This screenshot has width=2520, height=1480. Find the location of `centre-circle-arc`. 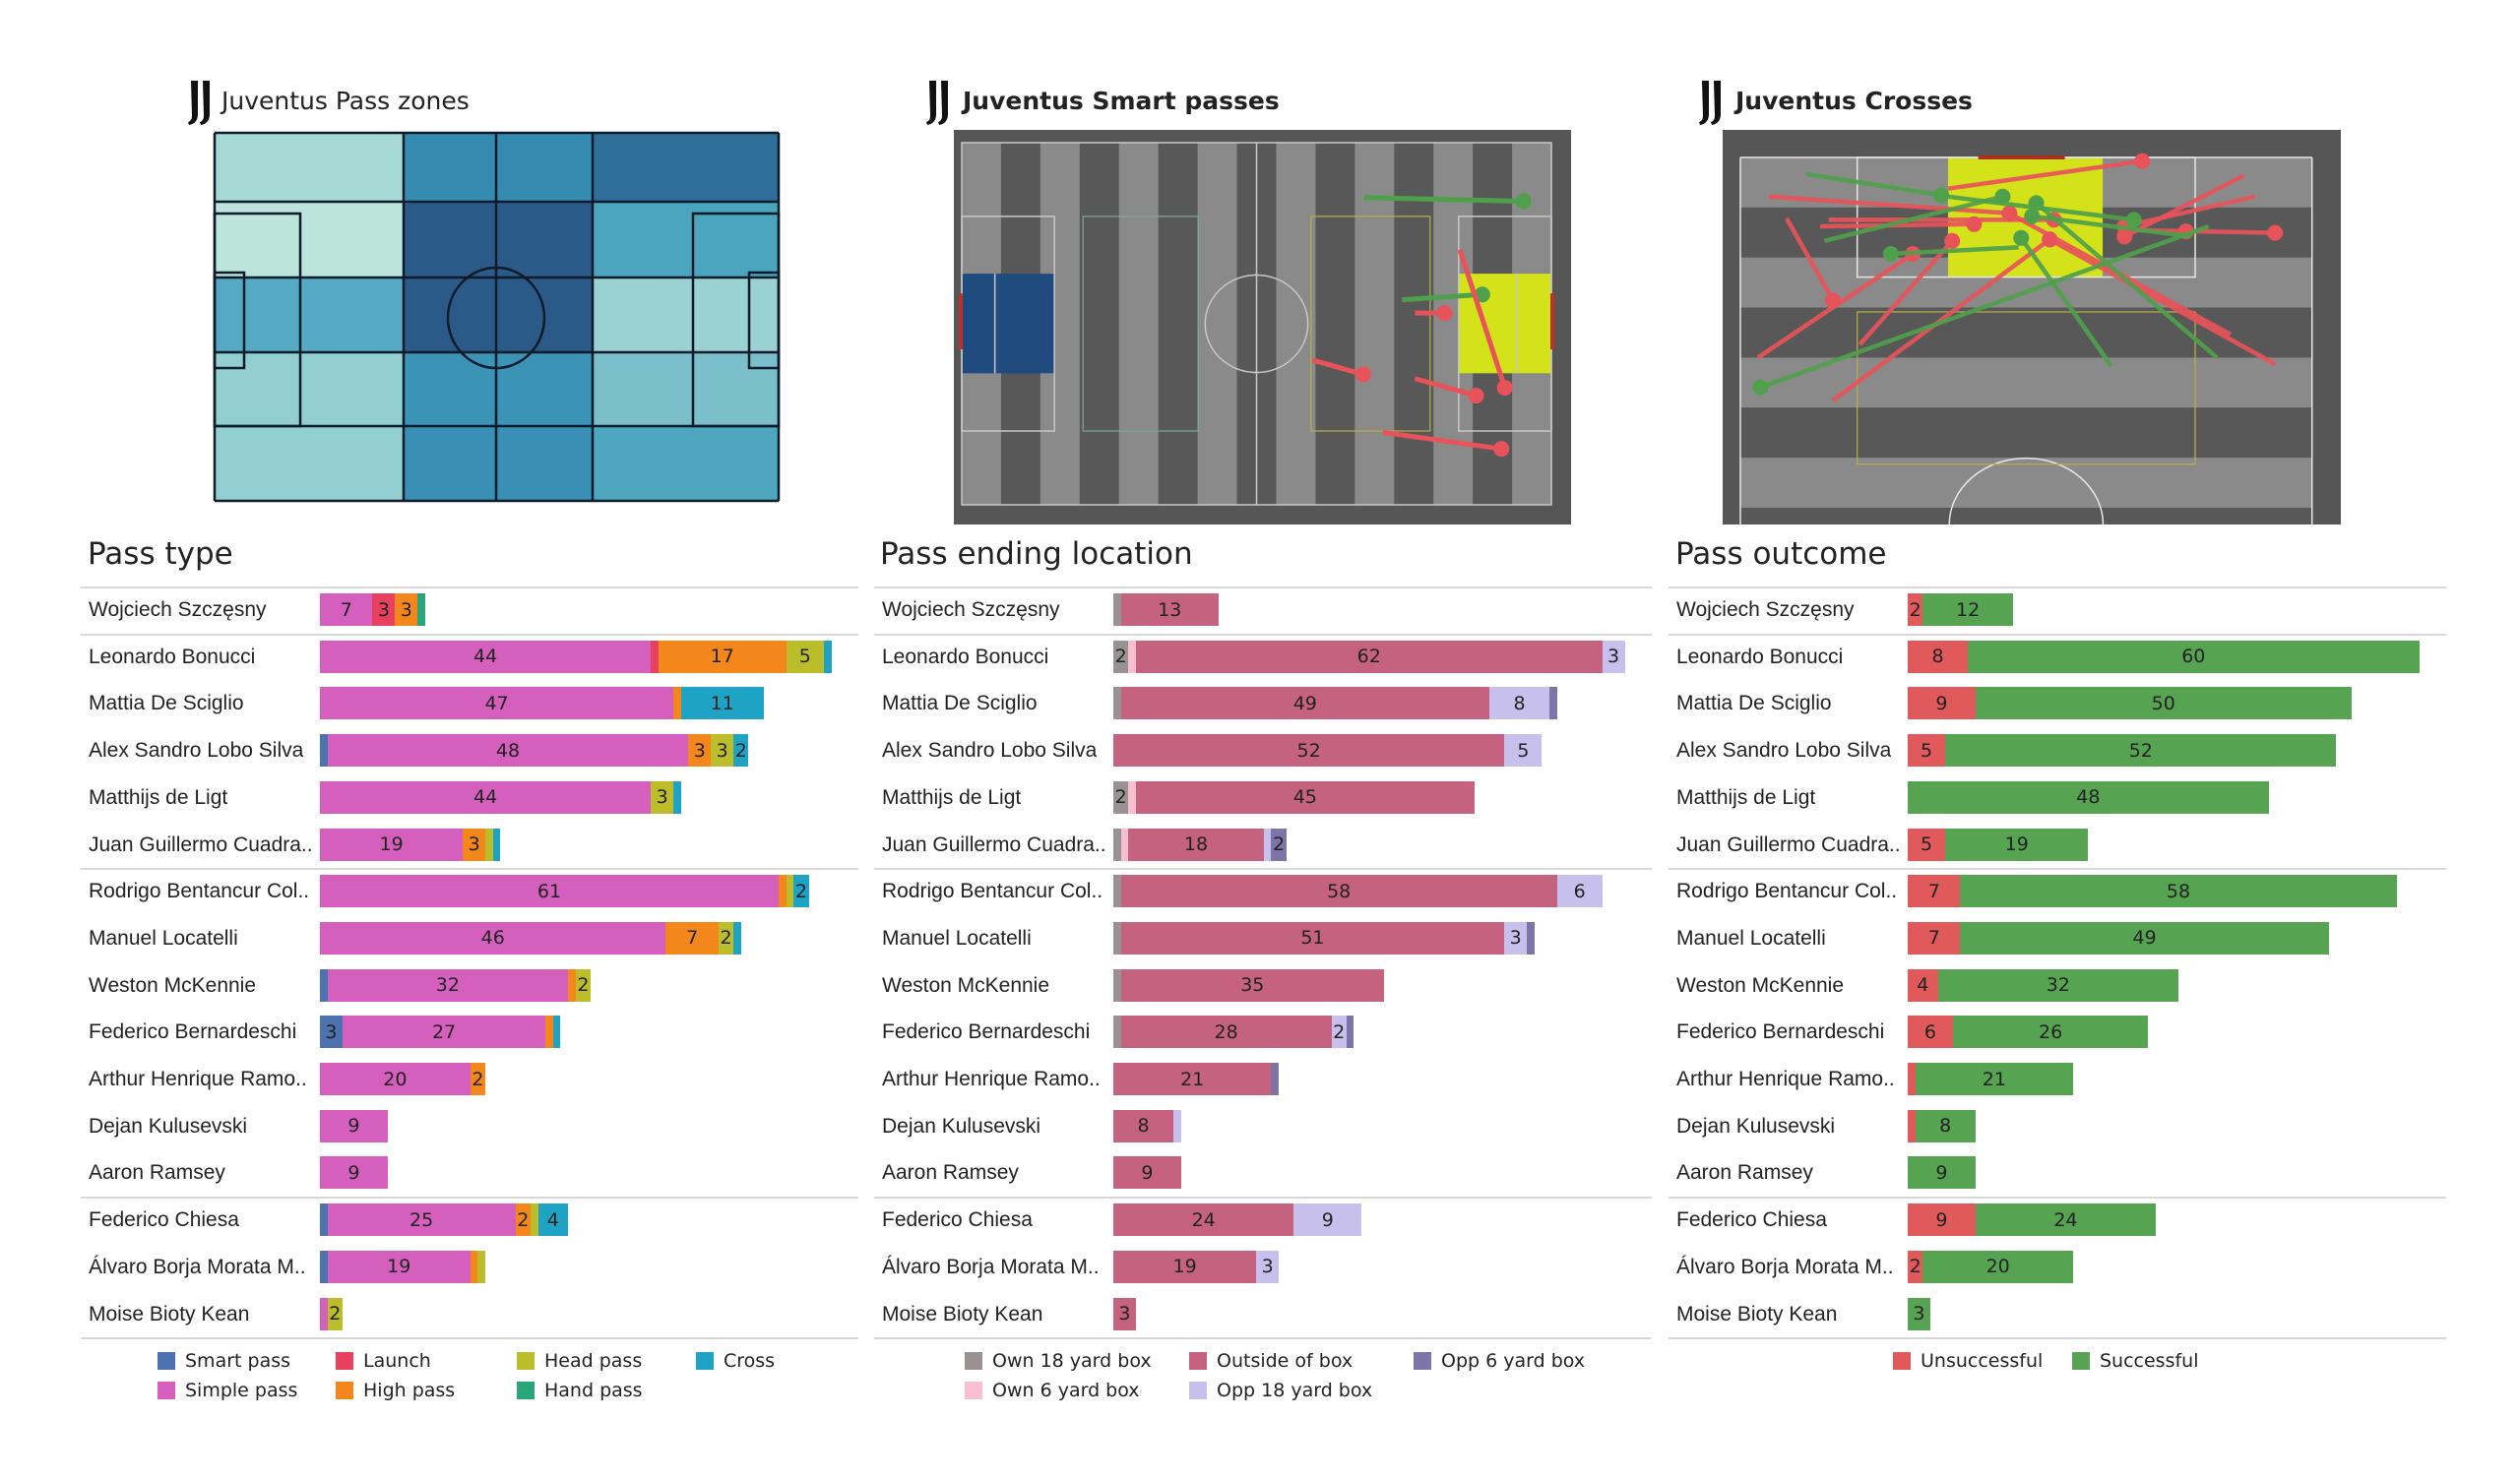

centre-circle-arc is located at coordinates (2026, 492).